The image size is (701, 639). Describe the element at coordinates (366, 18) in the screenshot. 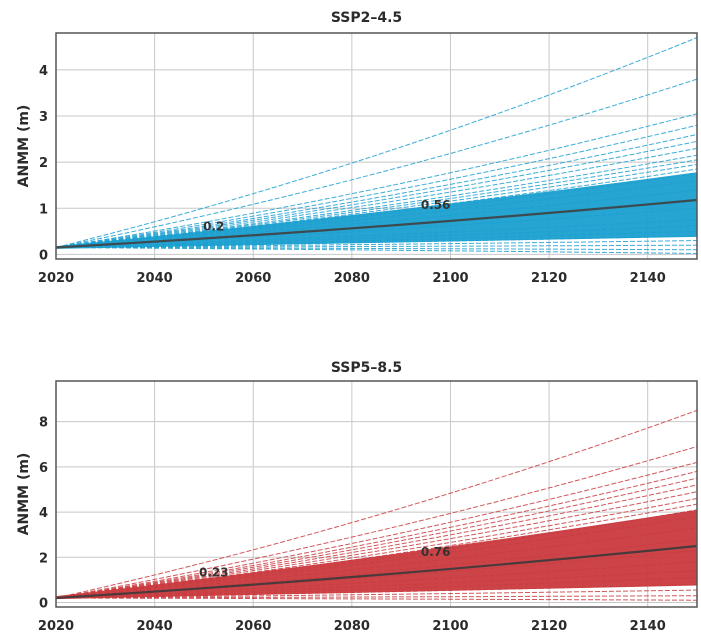

I see `chart-title: SSP2–4.5` at that location.